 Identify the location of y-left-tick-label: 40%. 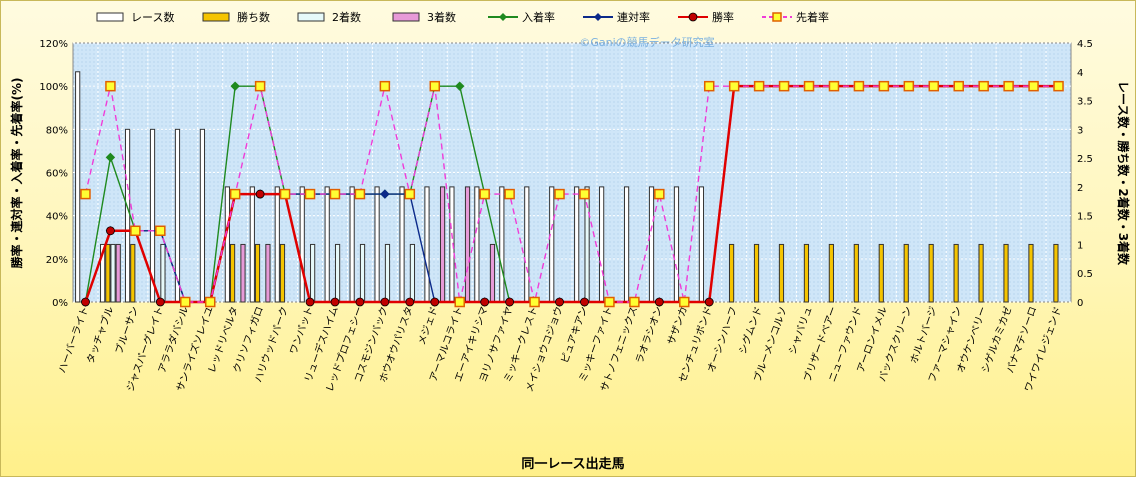
(57, 217).